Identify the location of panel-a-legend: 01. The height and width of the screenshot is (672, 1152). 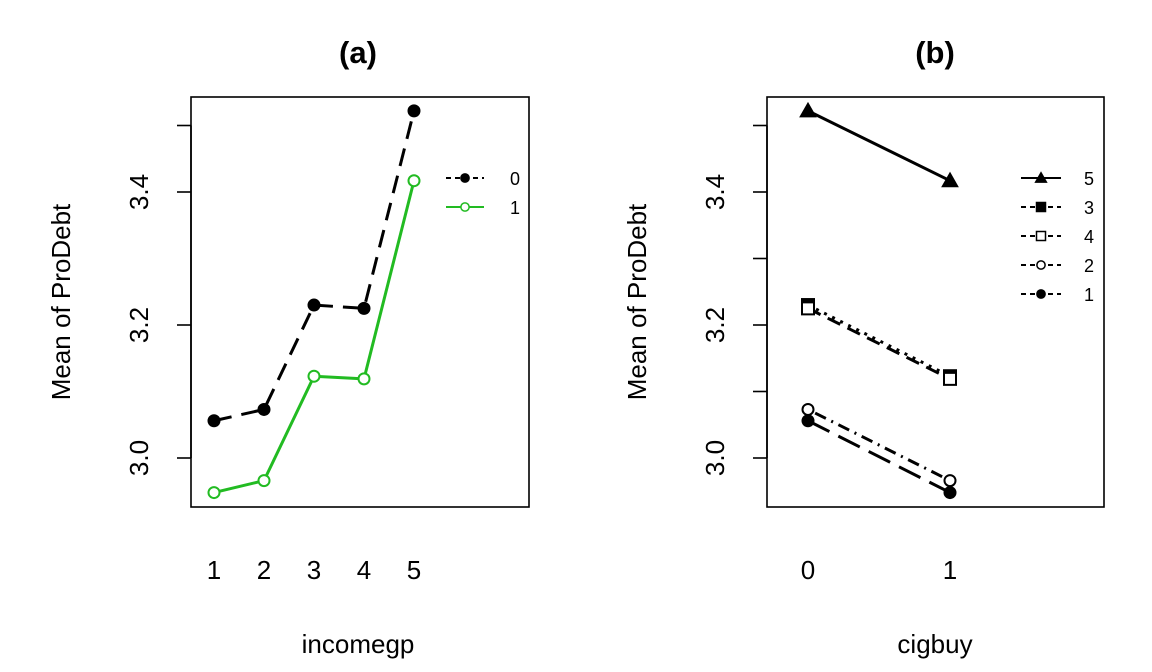
(483, 193).